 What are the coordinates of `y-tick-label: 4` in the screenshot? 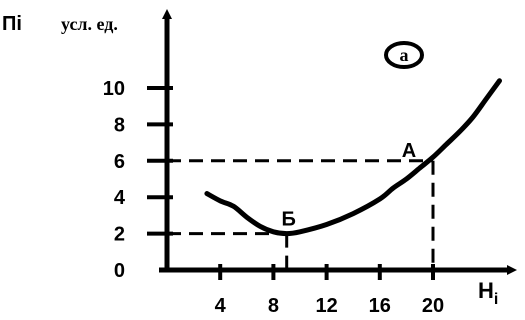 It's located at (120, 198).